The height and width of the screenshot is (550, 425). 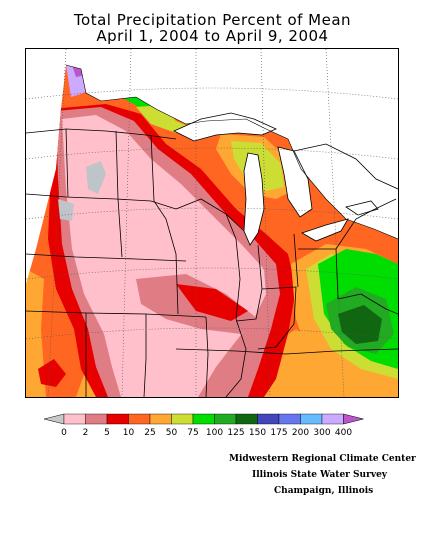 I want to click on lake-ontario, so click(x=362, y=208).